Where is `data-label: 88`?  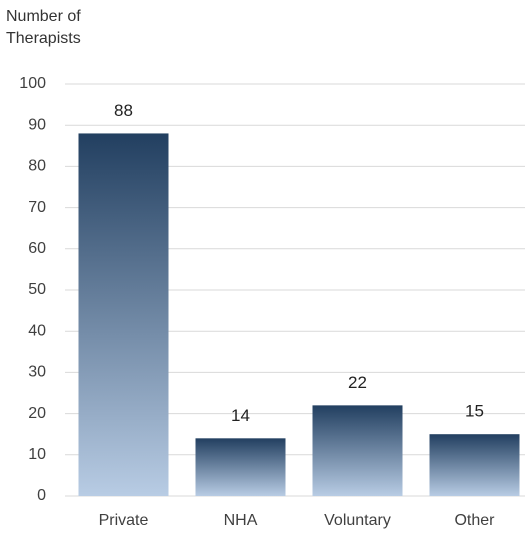 data-label: 88 is located at coordinates (123, 110).